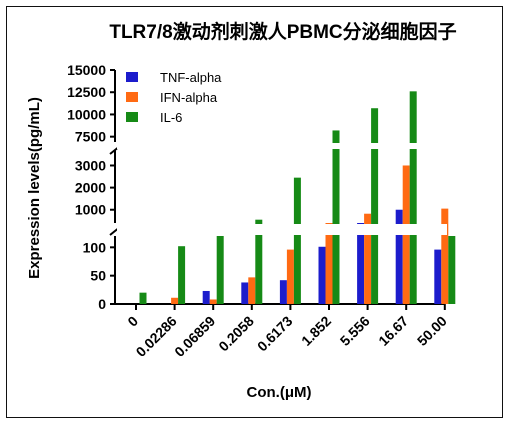 The image size is (511, 425). I want to click on legend-label-il-6: IL-6, so click(171, 117).